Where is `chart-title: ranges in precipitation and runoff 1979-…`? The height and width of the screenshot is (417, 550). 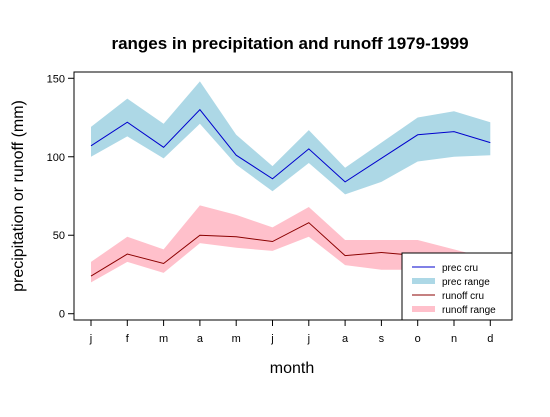
chart-title: ranges in precipitation and runoff 1979-… is located at coordinates (289, 43).